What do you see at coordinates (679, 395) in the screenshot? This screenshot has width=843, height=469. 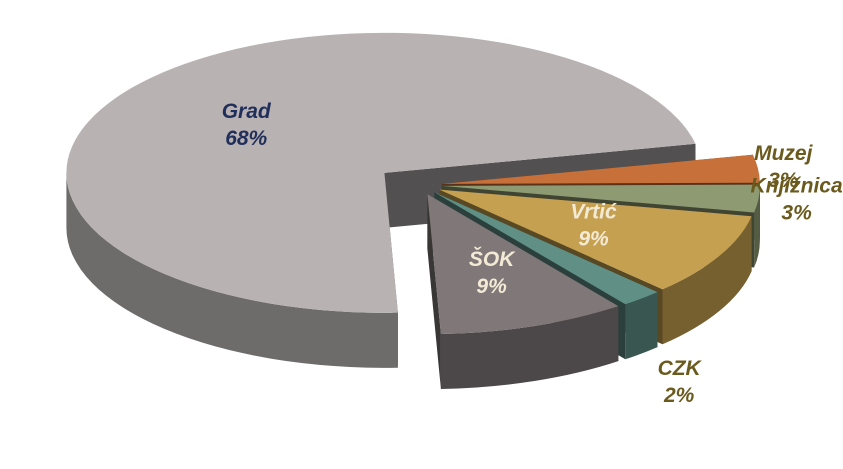 I see `slice-value-label: 2%` at bounding box center [679, 395].